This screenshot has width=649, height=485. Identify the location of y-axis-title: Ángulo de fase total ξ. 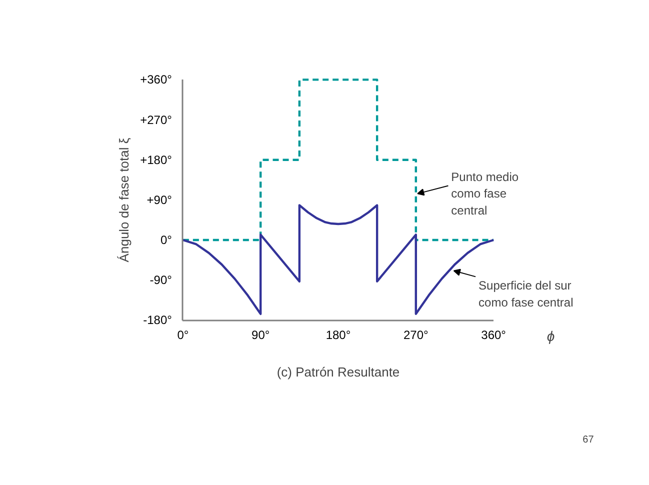
(124, 200).